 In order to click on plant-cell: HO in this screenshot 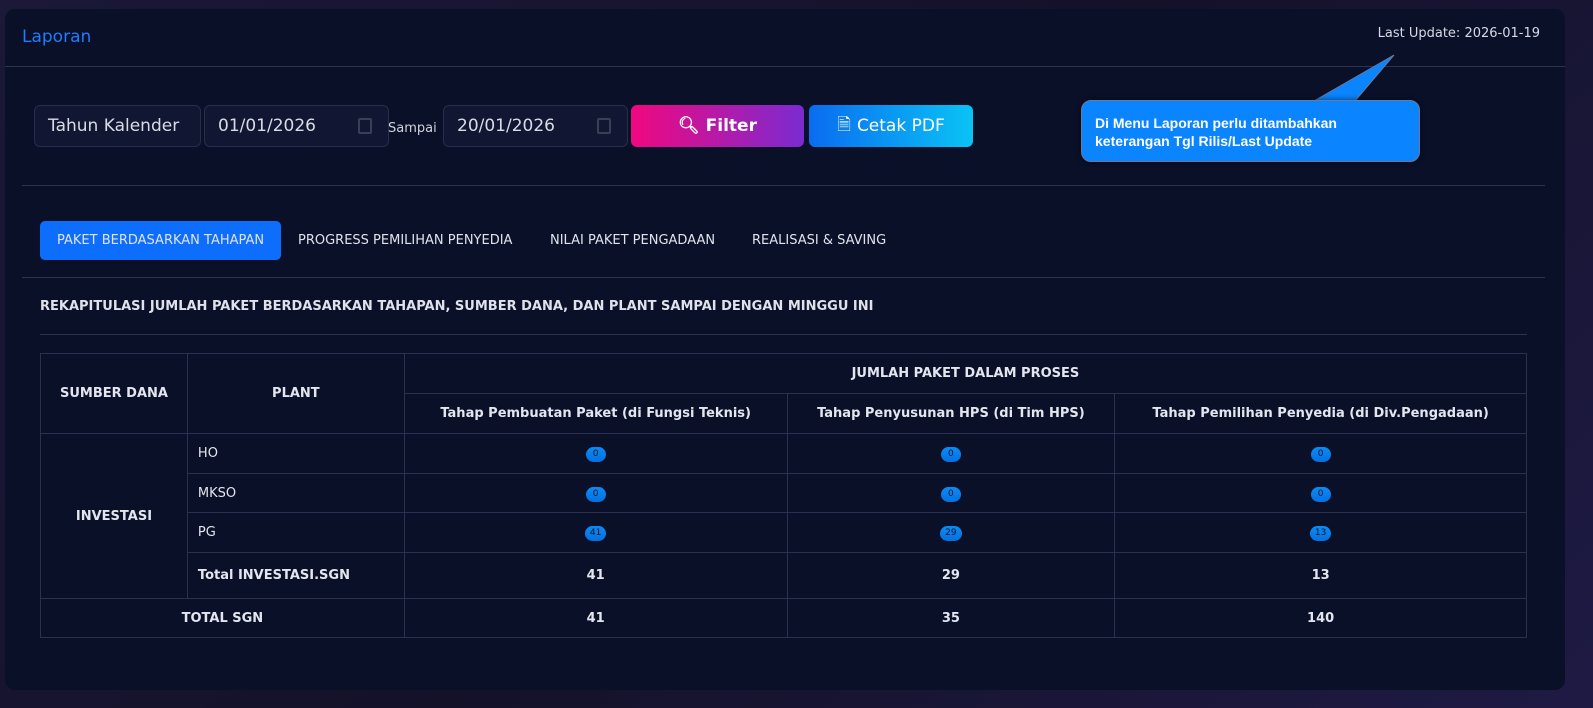, I will do `click(295, 453)`.